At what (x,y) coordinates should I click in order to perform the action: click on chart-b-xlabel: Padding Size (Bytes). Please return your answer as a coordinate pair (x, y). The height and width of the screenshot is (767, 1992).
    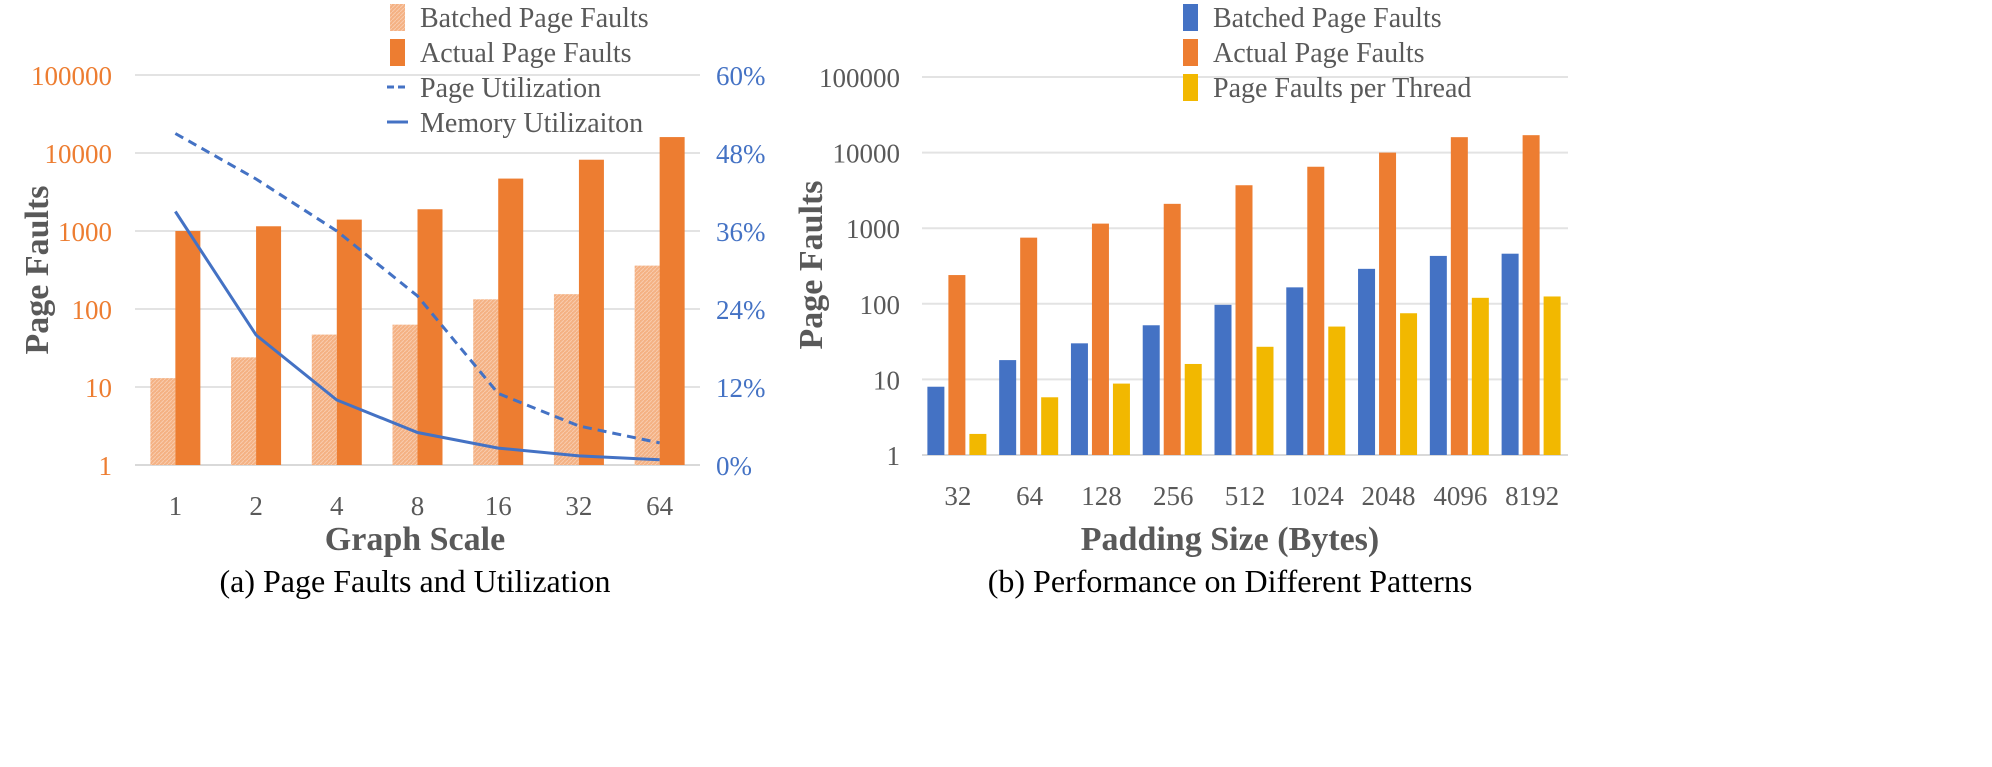
    Looking at the image, I should click on (1230, 539).